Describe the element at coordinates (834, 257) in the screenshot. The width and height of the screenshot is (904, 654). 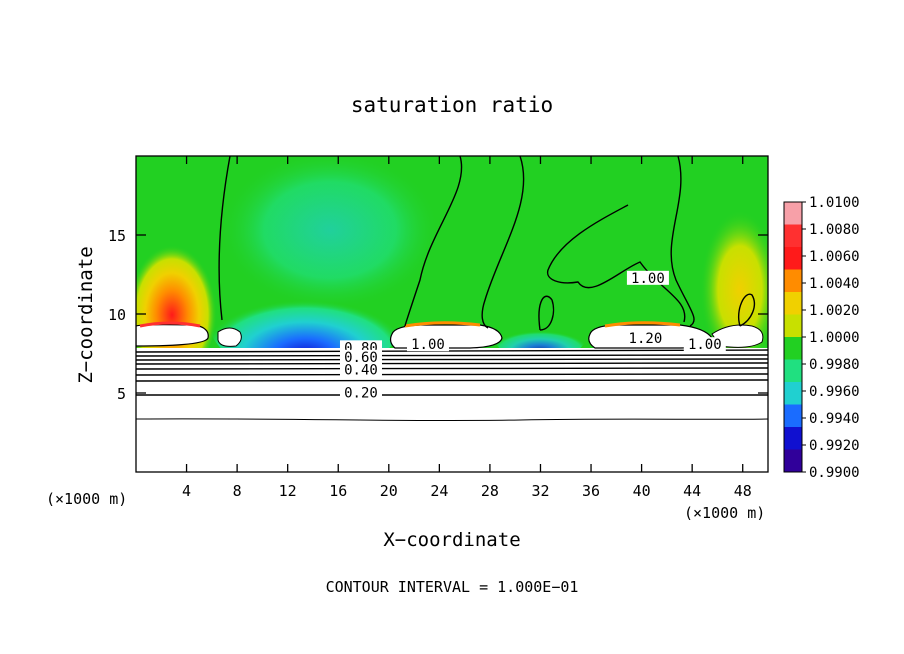
I see `colorbar-label: 1.0060` at that location.